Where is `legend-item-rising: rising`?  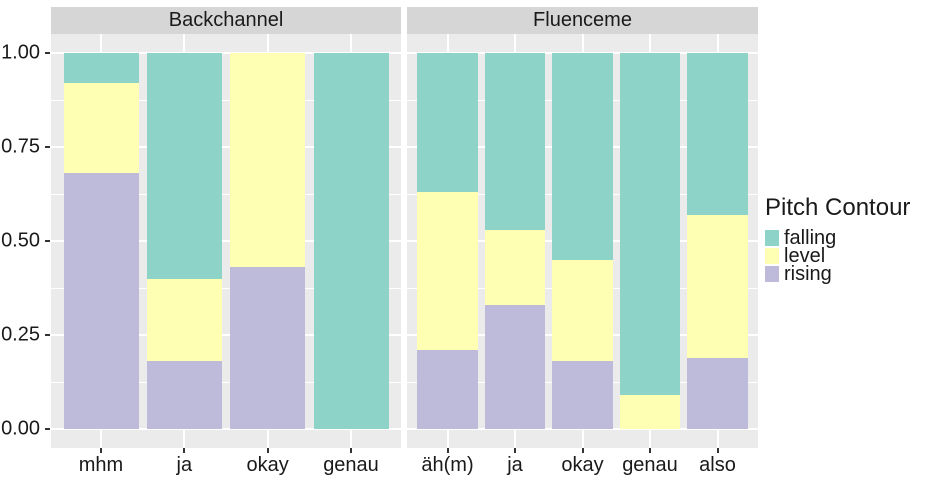 legend-item-rising: rising is located at coordinates (837, 274).